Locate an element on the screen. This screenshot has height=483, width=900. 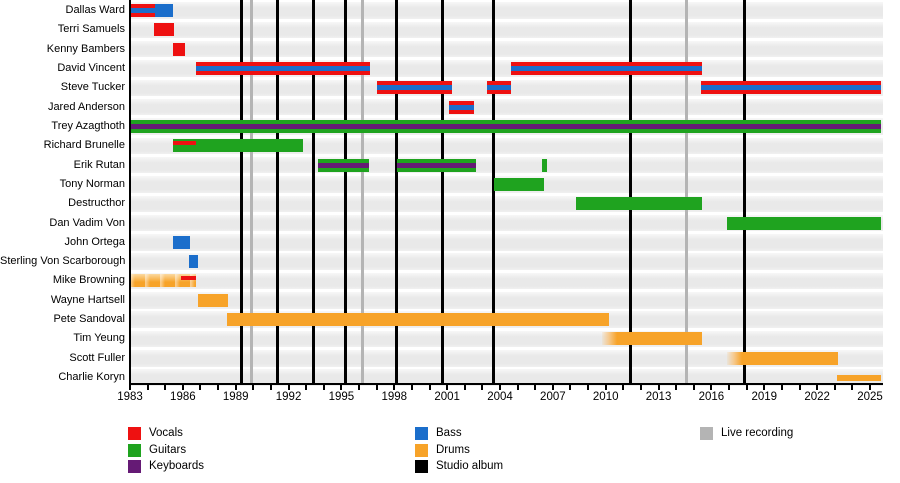
x-axis-tick-label: 1998 is located at coordinates (394, 397).